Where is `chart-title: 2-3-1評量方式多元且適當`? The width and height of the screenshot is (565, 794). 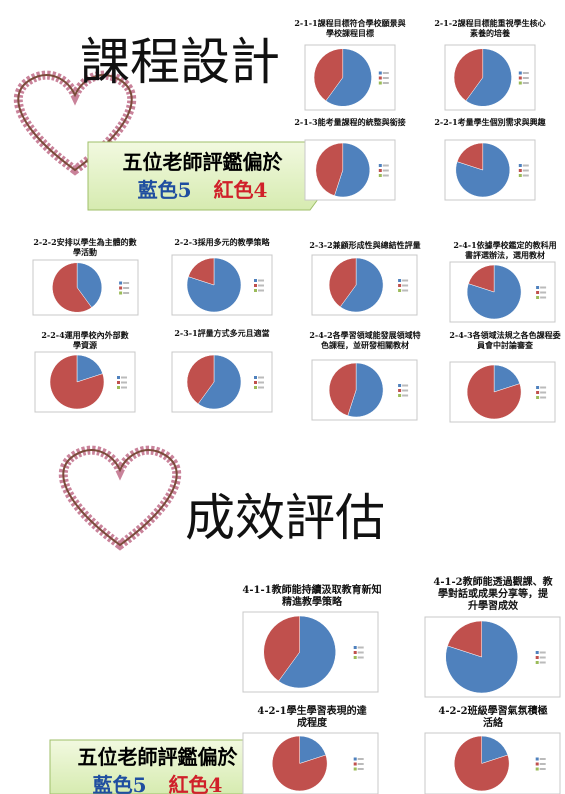
chart-title: 2-3-1評量方式多元且適當 is located at coordinates (222, 333).